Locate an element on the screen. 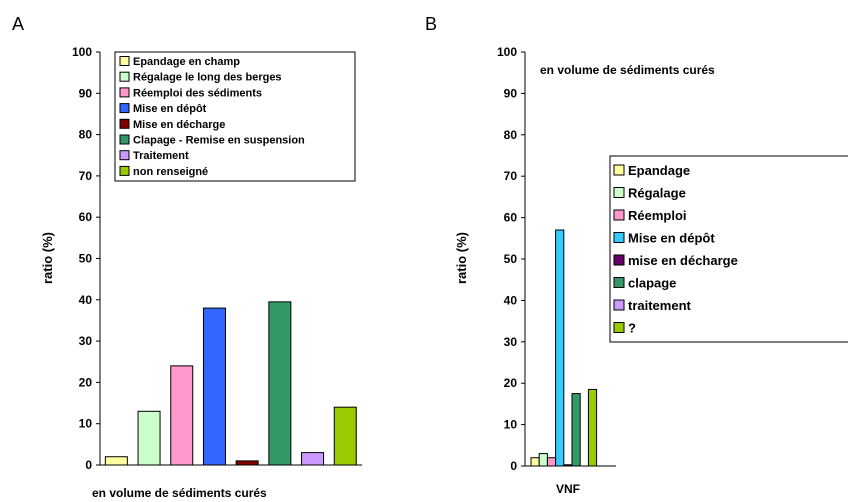 The image size is (848, 502). panel-b-y-tick-label: 10 is located at coordinates (511, 425).